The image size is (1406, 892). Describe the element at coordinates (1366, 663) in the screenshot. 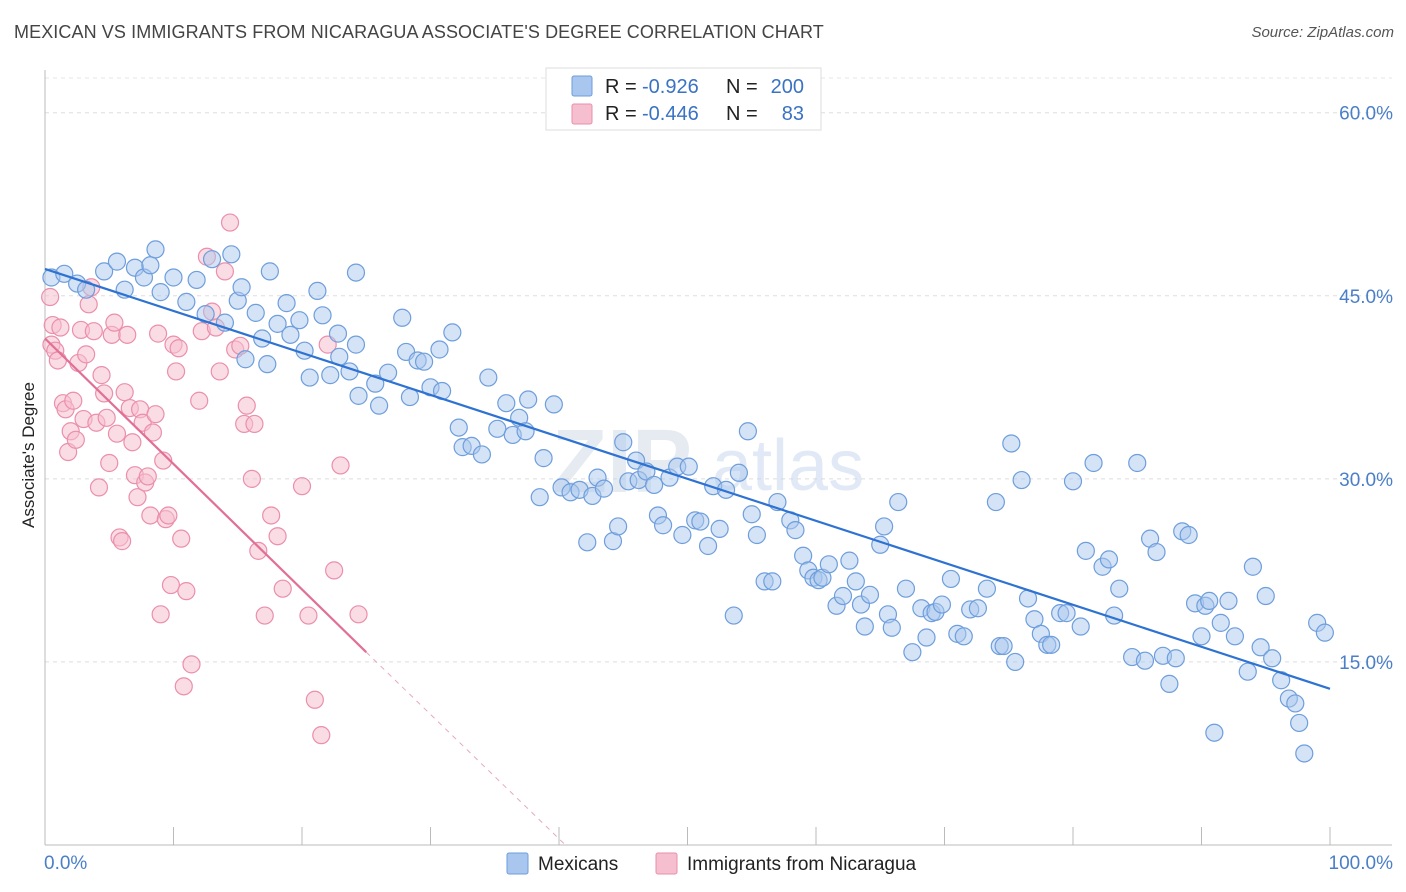

I see `y-tick-label-0: 15.0%` at that location.